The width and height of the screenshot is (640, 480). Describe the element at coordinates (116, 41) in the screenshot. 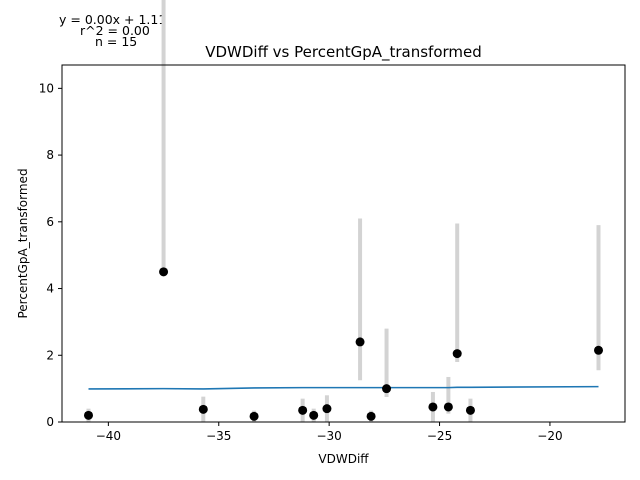

I see `sample-size-label: n = 15` at that location.